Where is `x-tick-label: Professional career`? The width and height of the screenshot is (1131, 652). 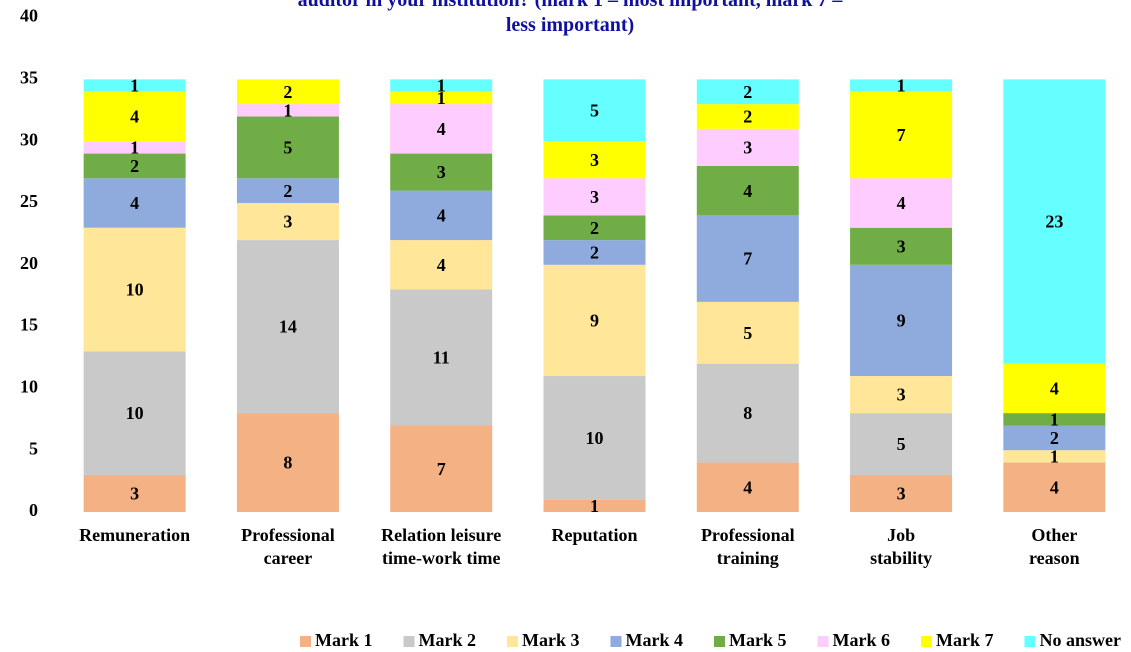
x-tick-label: Professional career is located at coordinates (288, 546).